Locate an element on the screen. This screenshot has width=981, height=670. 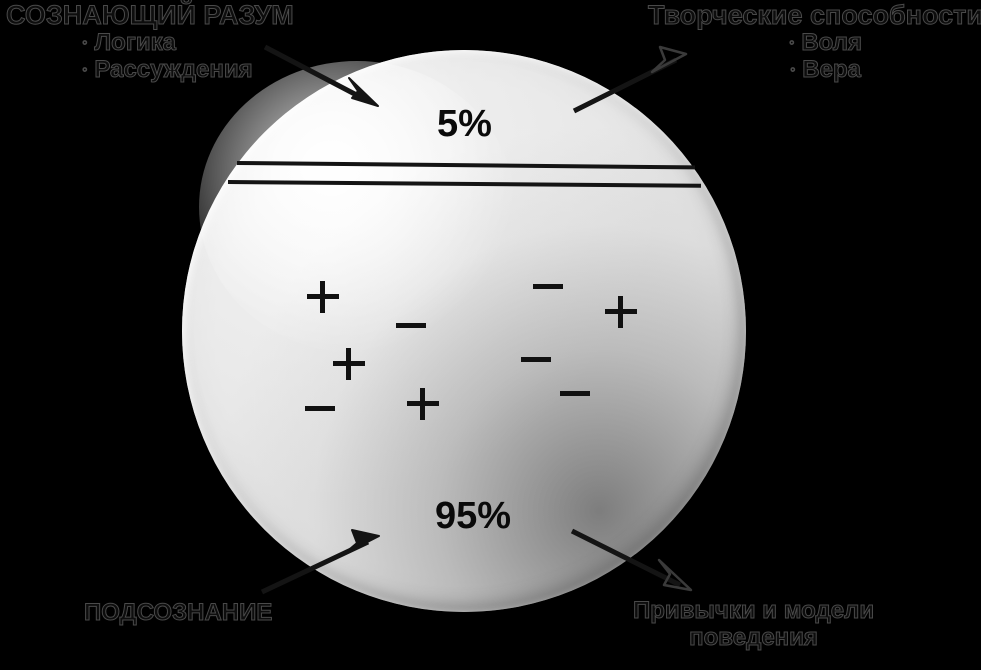
label-habits: Привычки и модели поведения is located at coordinates (753, 624).